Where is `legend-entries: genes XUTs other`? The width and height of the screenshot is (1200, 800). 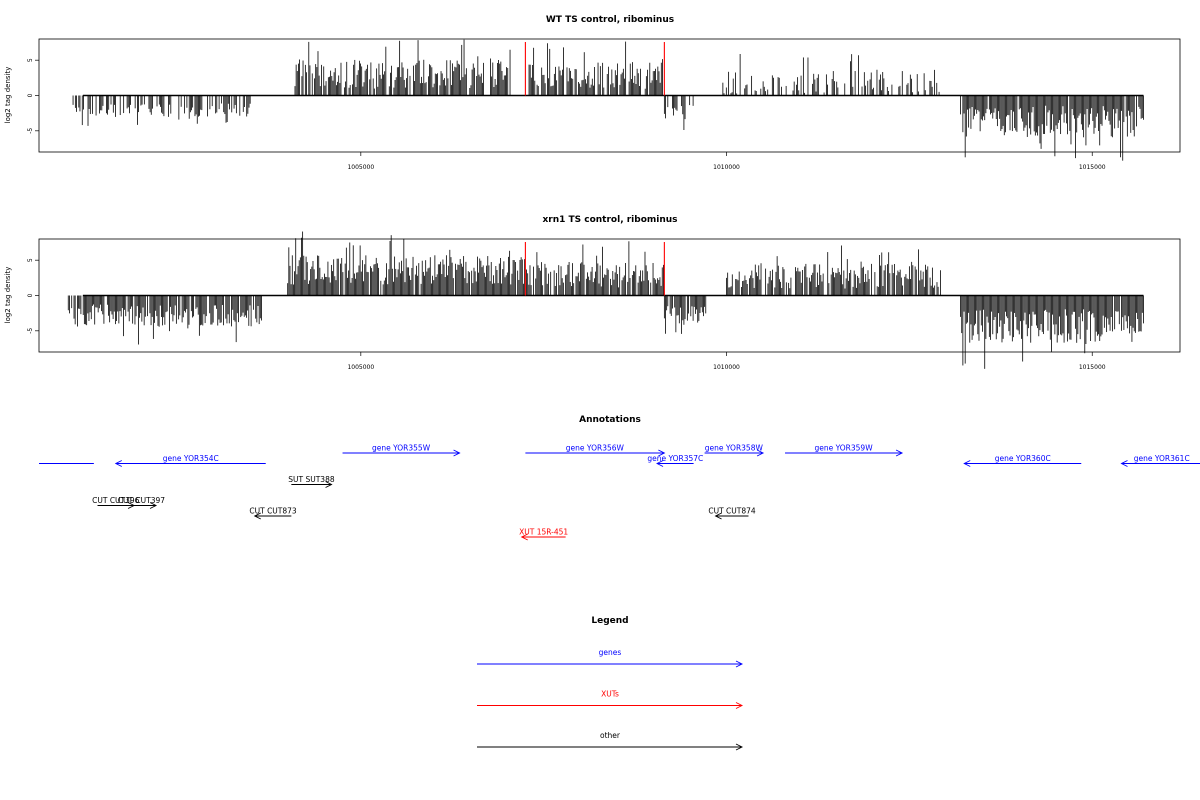 legend-entries: genes XUTs other is located at coordinates (610, 699).